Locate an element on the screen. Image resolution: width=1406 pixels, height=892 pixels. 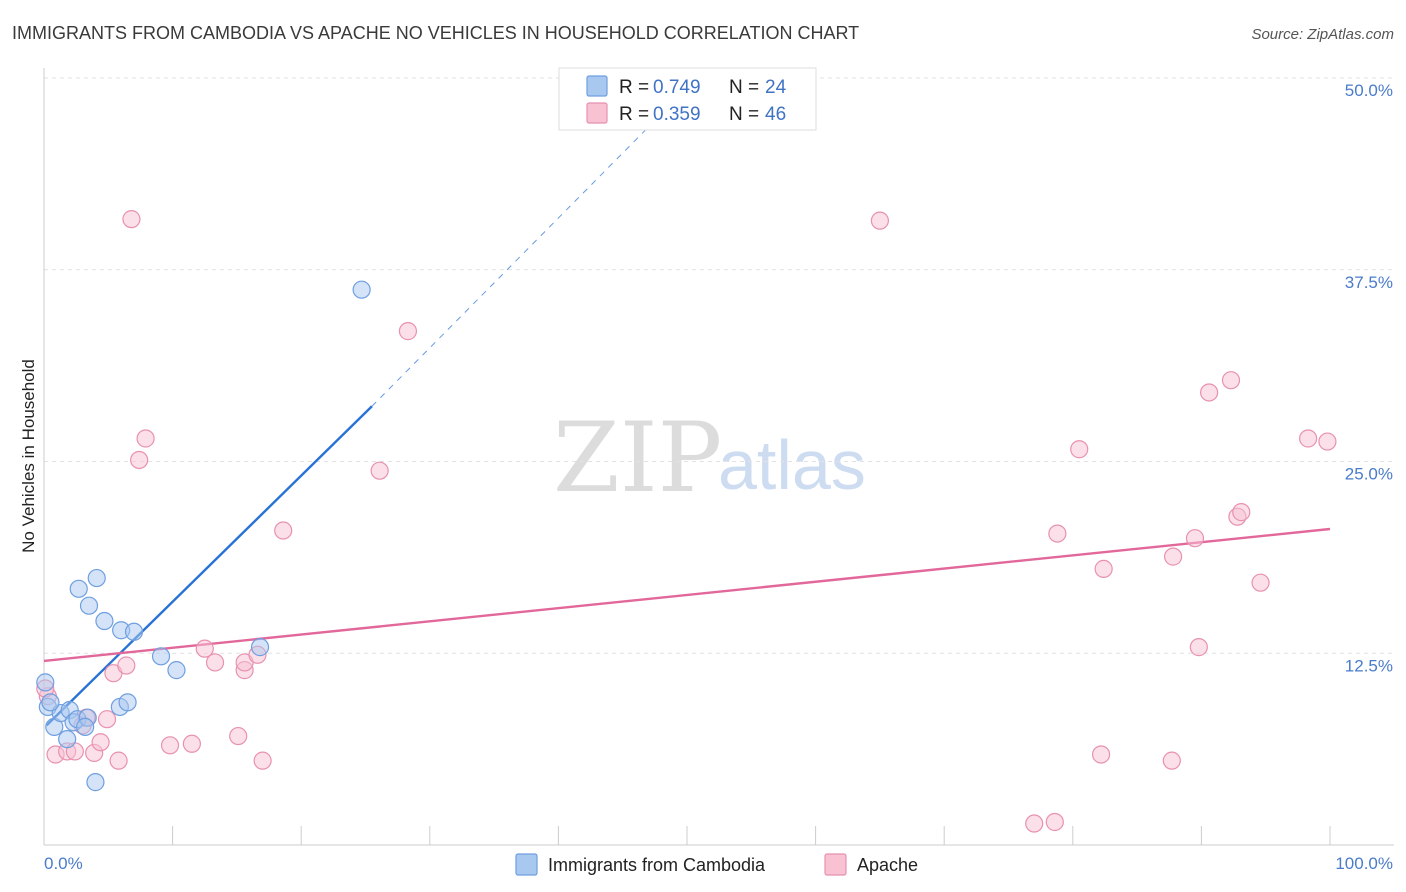
legend-swatch-apache is located at coordinates (597, 113).